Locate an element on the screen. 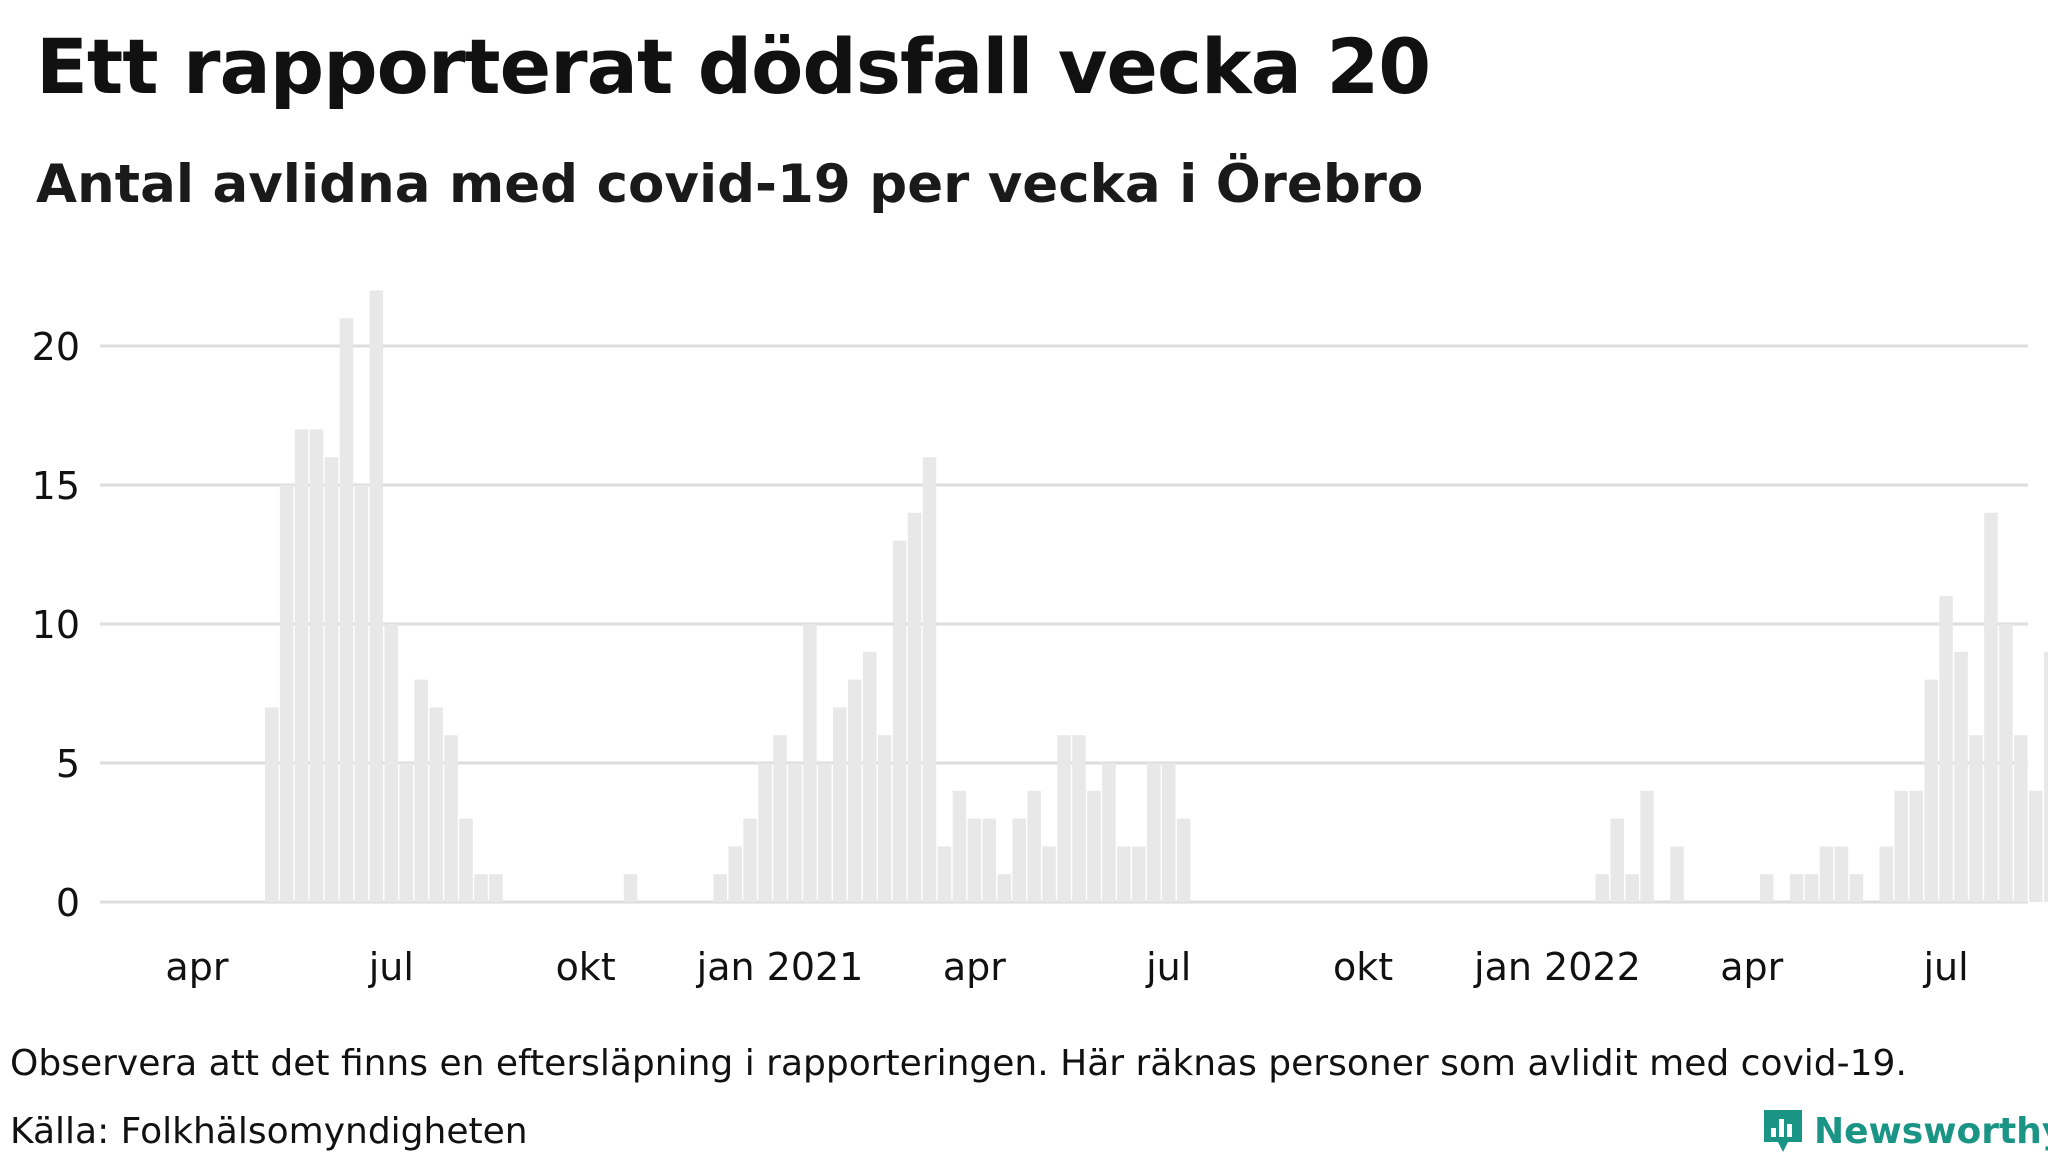 Image resolution: width=2048 pixels, height=1156 pixels. y-tick-label: 15 is located at coordinates (56, 486).